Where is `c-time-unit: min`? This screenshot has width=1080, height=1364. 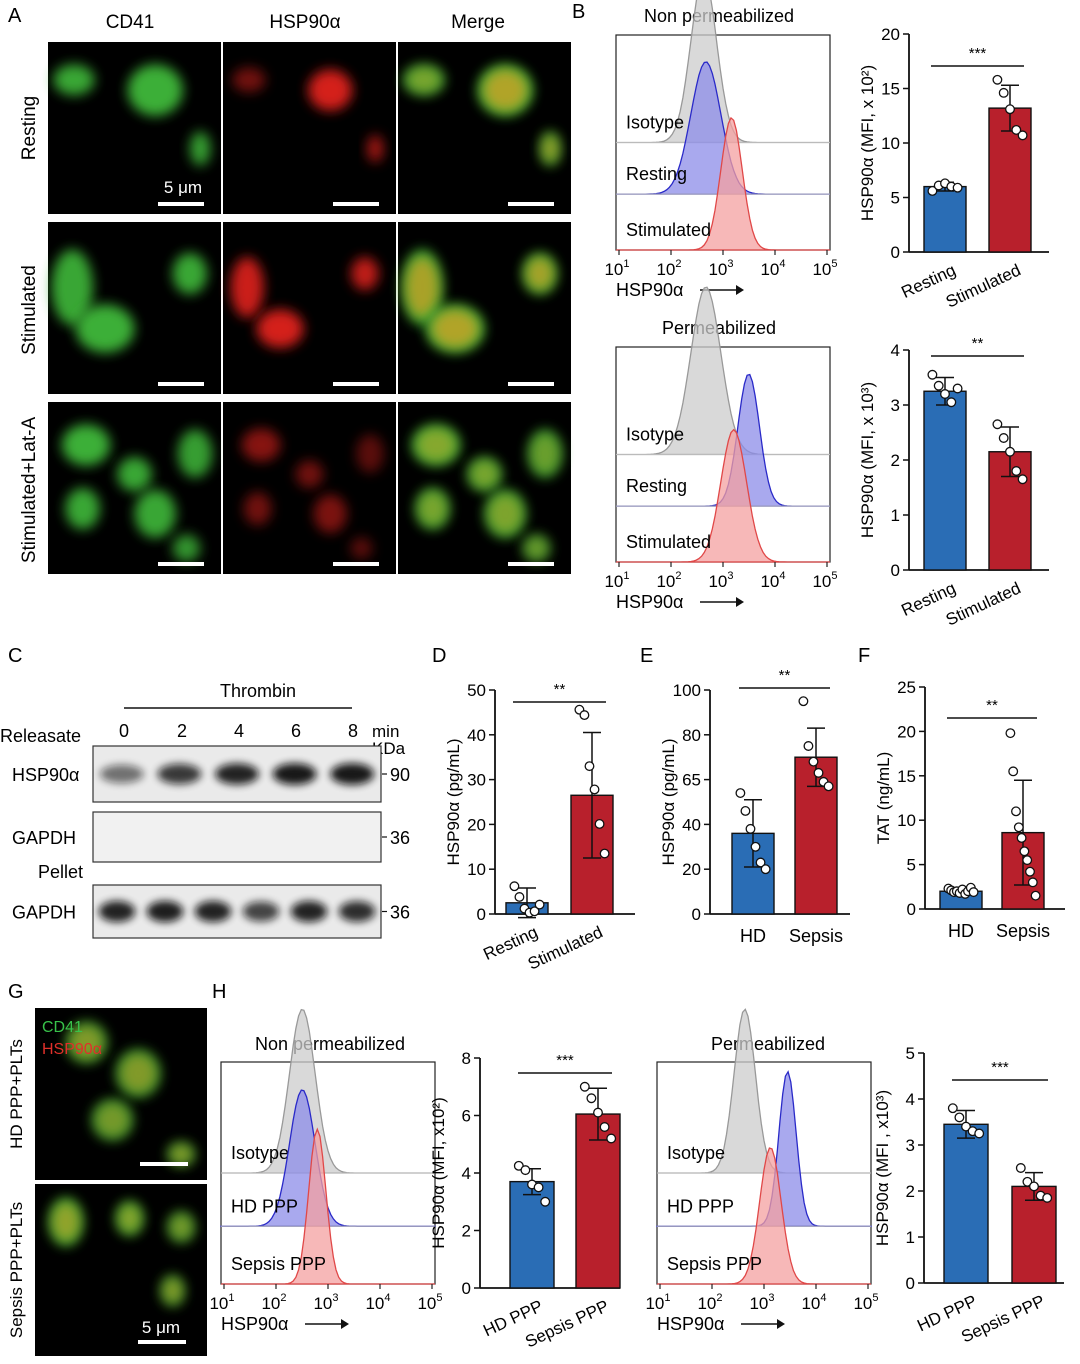
c-time-unit: min is located at coordinates (385, 731).